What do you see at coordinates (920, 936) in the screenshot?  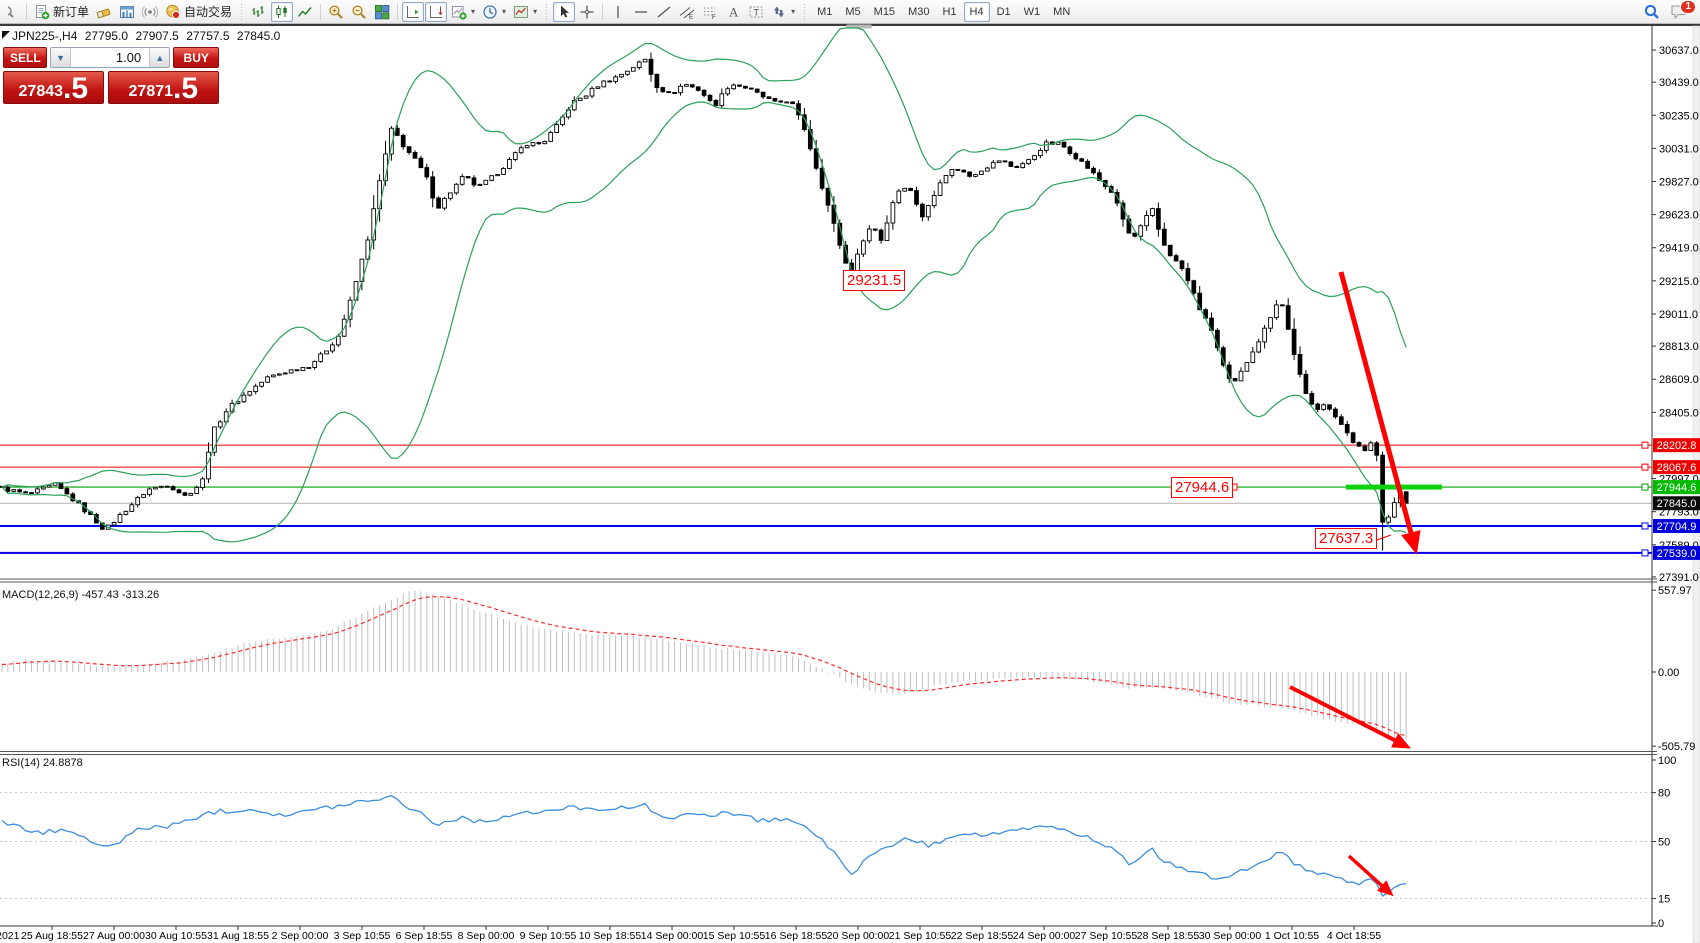 I see `svg-text: 21 Sep 10:55` at bounding box center [920, 936].